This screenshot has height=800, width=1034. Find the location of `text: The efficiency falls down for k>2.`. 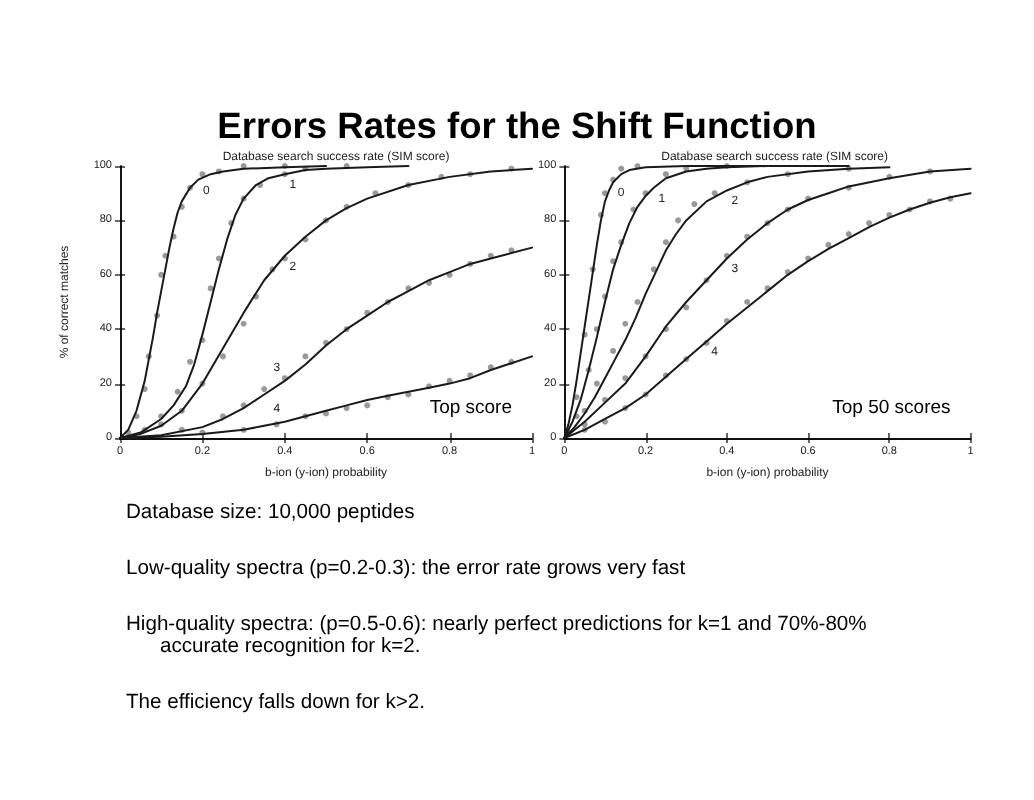

text: The efficiency falls down for k>2. is located at coordinates (276, 702).